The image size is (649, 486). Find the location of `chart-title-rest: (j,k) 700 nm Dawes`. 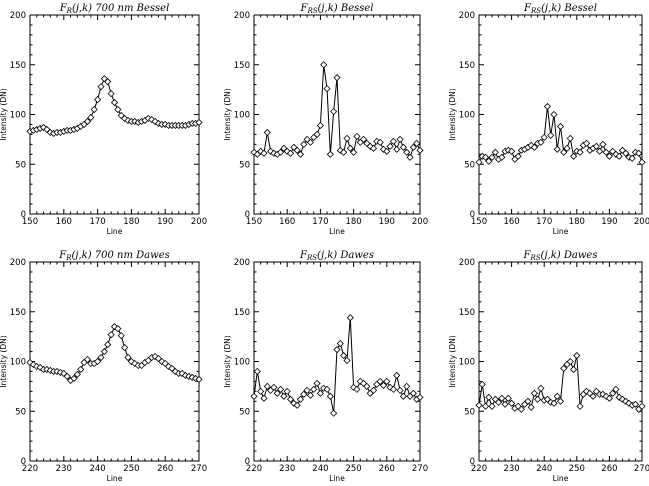

chart-title-rest: (j,k) 700 nm Dawes is located at coordinates (120, 255).